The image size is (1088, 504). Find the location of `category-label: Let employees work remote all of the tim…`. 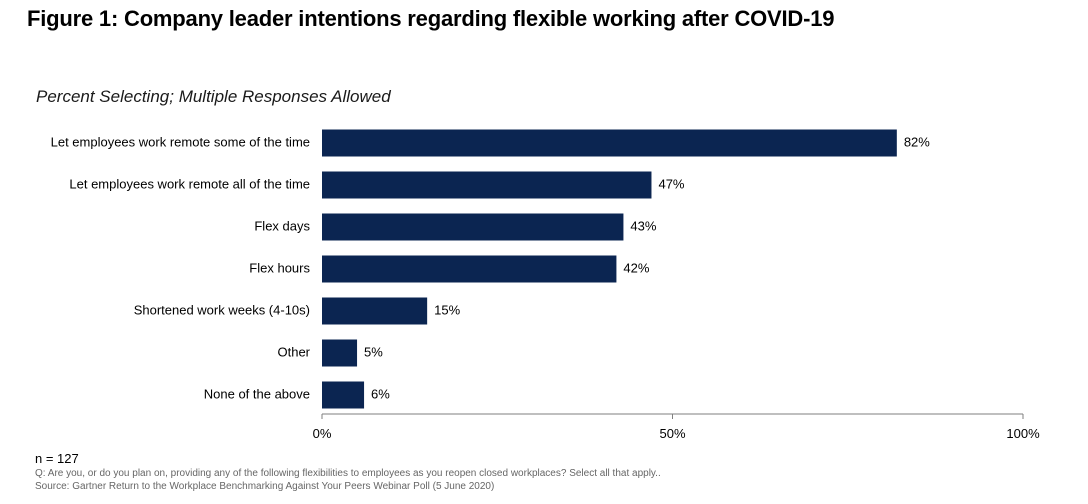

category-label: Let employees work remote all of the tim… is located at coordinates (189, 183).